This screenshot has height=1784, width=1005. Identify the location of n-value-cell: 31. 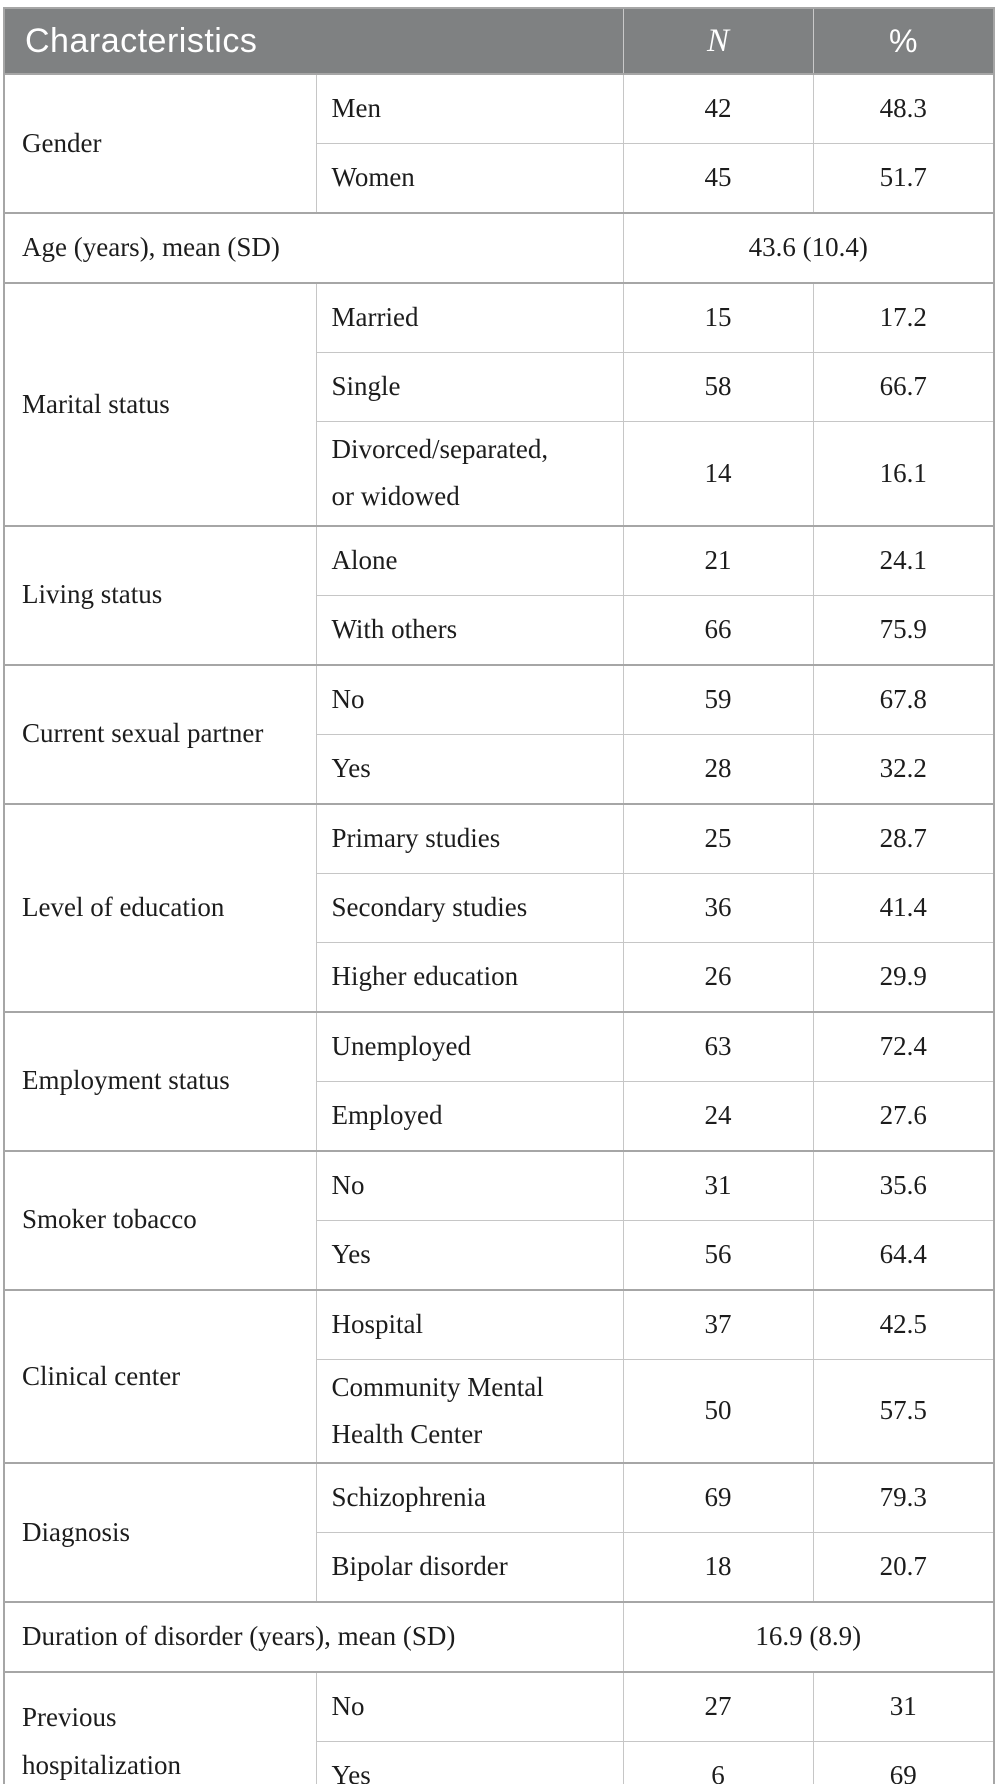
(718, 1185).